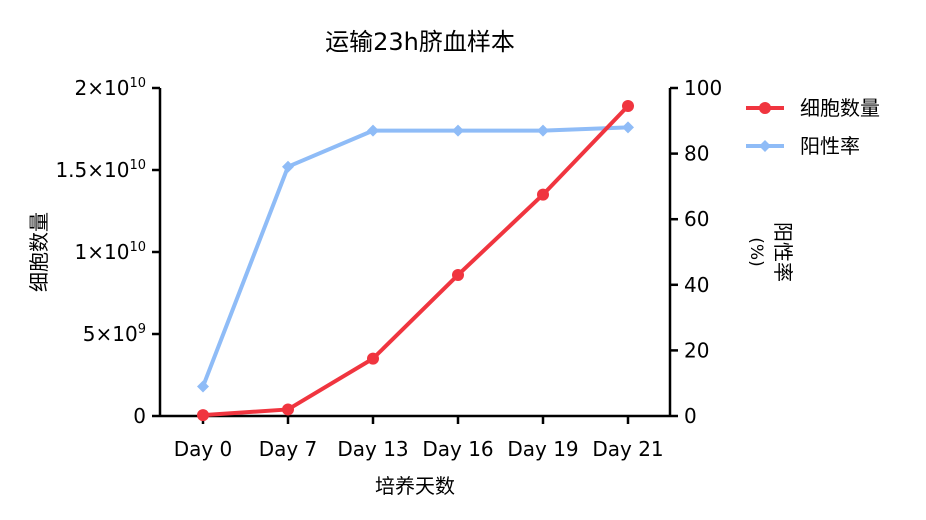  Describe the element at coordinates (783, 252) in the screenshot. I see `right-axis-label-main: 阳性率` at that location.